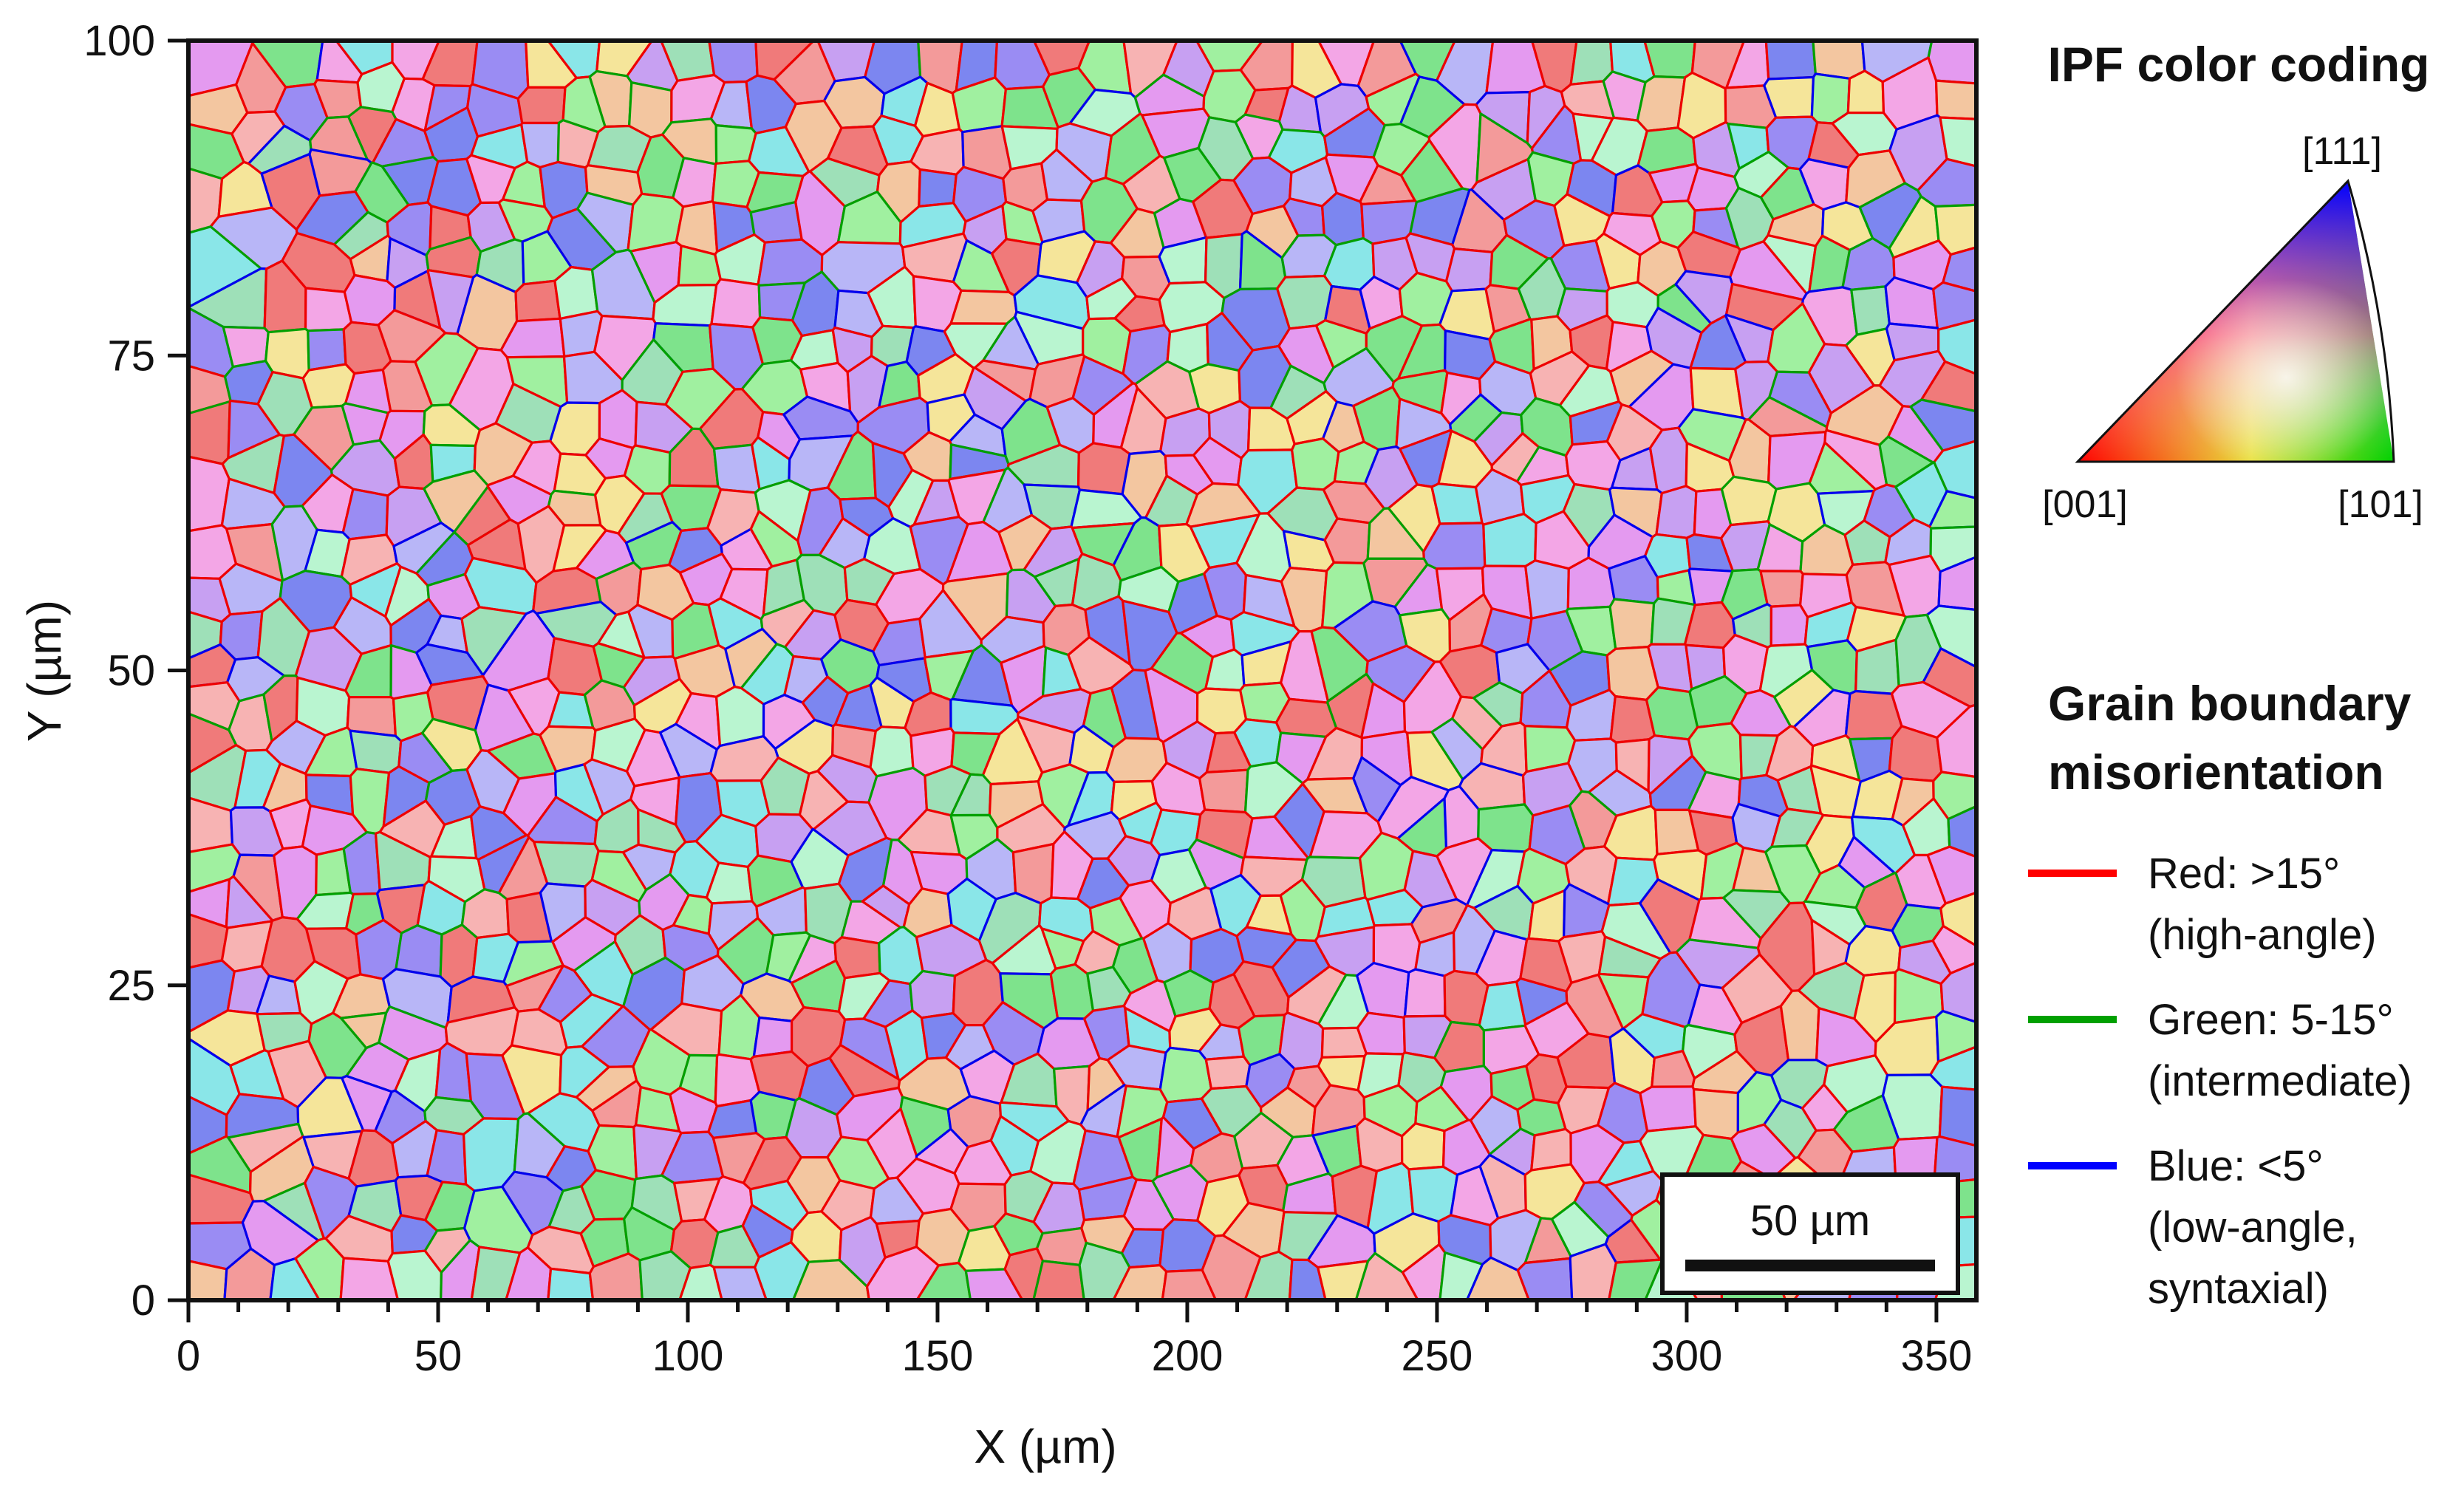 This screenshot has width=2464, height=1496. Describe the element at coordinates (1045, 1446) in the screenshot. I see `x-axis-title: X (µm)` at that location.